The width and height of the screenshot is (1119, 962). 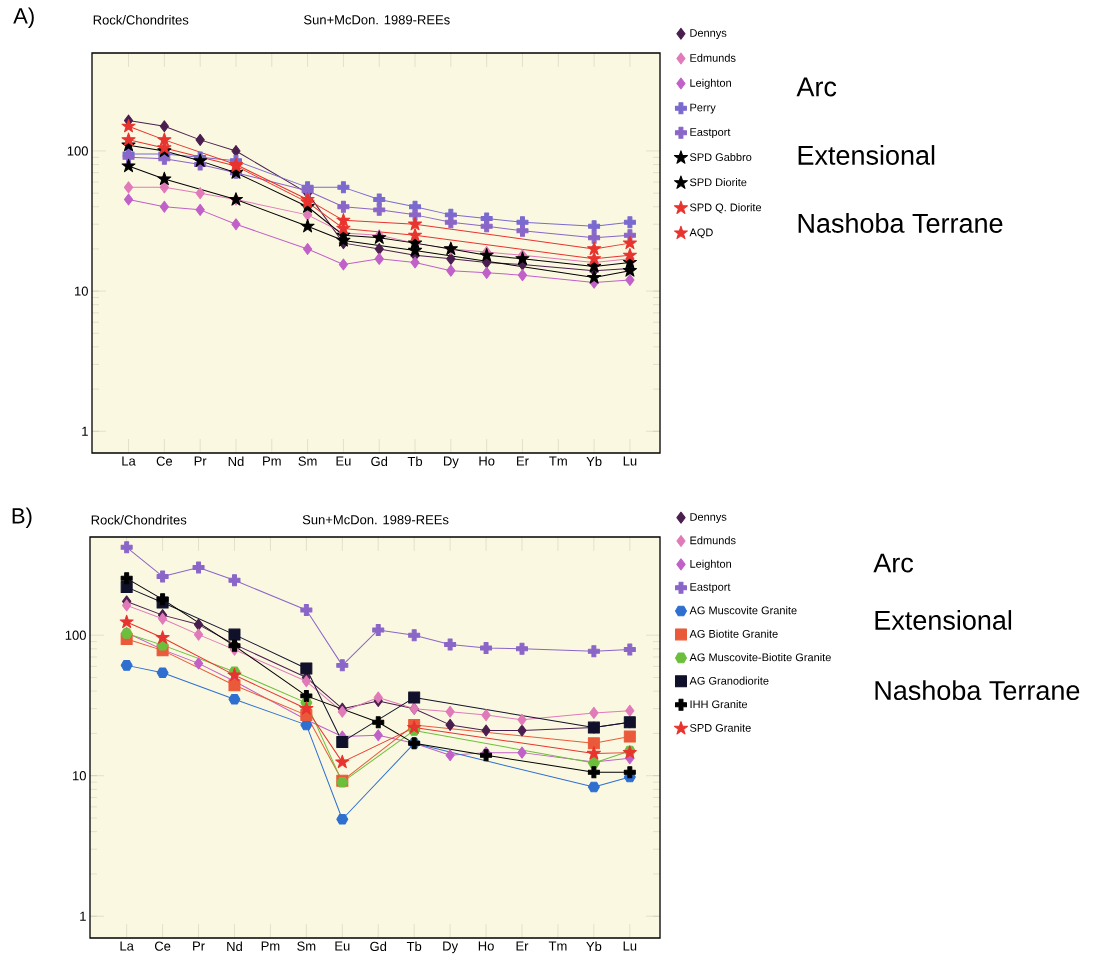 I want to click on legend-label: AQD, so click(x=701, y=233).